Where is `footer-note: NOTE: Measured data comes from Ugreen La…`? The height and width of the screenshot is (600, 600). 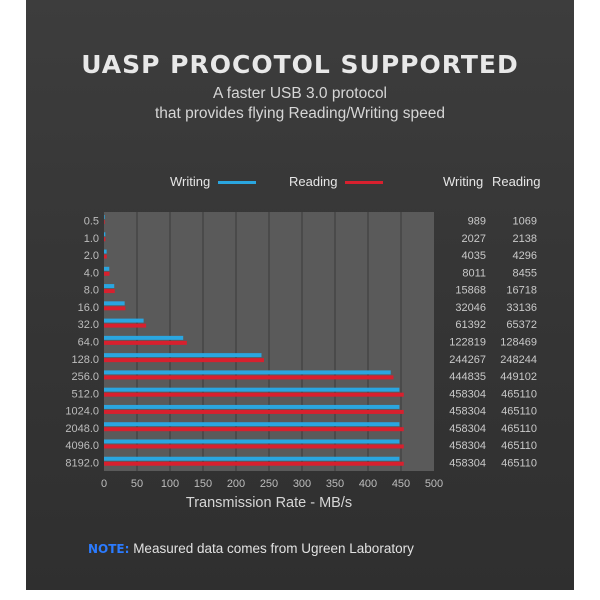 footer-note: NOTE: Measured data comes from Ugreen La… is located at coordinates (251, 548).